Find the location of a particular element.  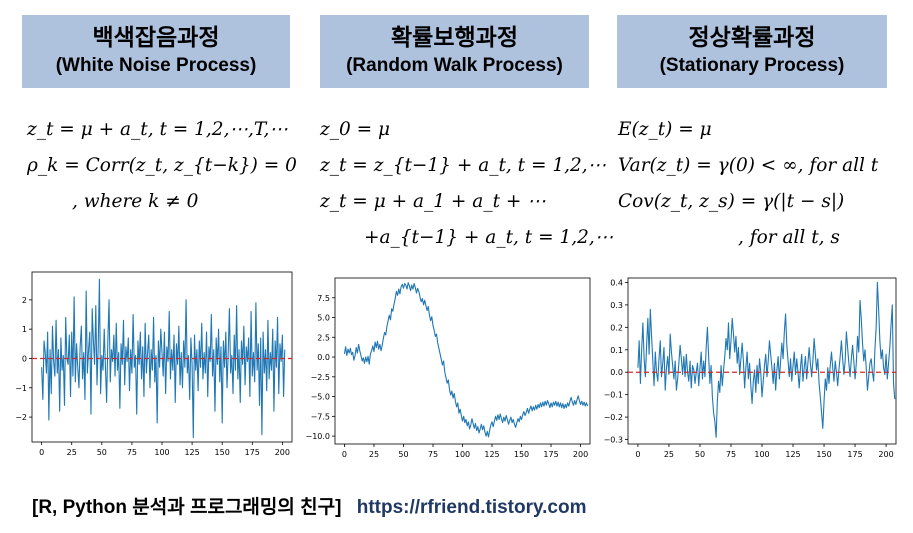

y-tick-label: −5.0 is located at coordinates (320, 397).